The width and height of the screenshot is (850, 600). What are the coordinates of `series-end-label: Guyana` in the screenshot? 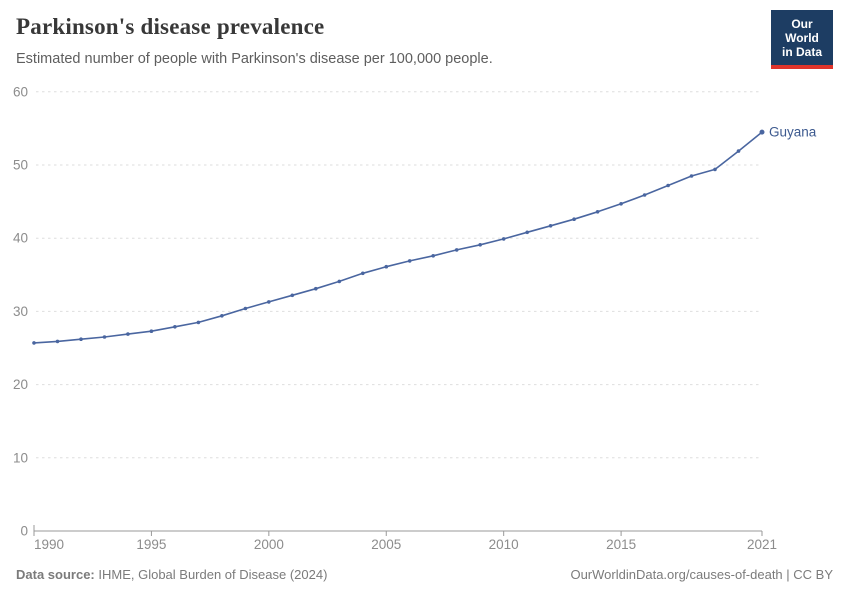 It's located at (793, 132).